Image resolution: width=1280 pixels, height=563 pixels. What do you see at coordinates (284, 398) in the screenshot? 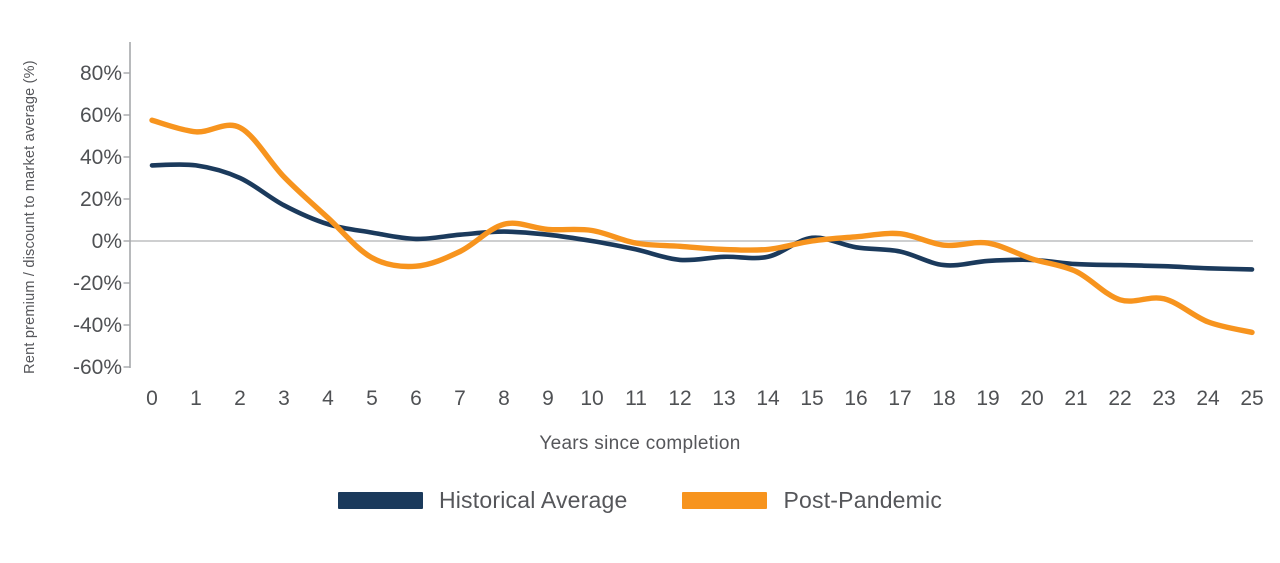
I see `x-tick-label: 3` at bounding box center [284, 398].